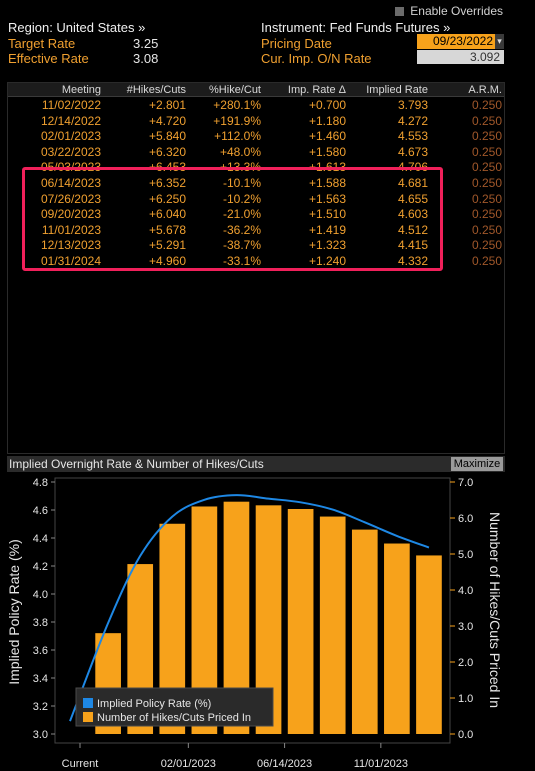 The height and width of the screenshot is (771, 535). Describe the element at coordinates (237, 120) in the screenshot. I see `table-cell: +191.9%` at that location.